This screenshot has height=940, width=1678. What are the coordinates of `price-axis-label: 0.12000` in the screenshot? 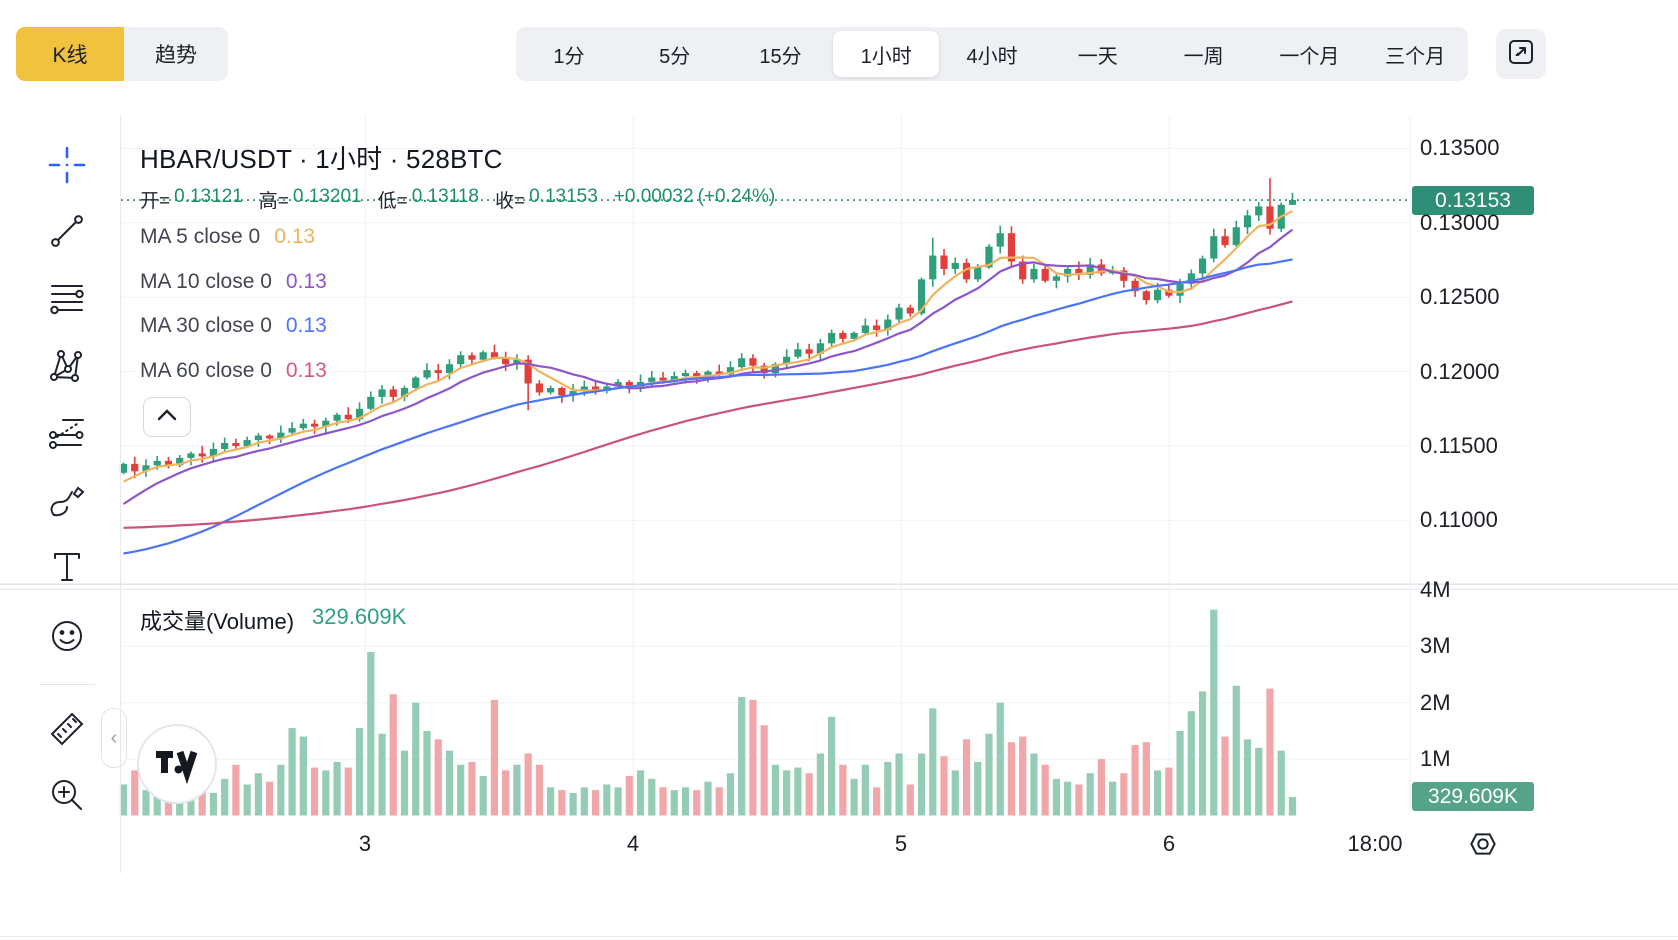 It's located at (1460, 371).